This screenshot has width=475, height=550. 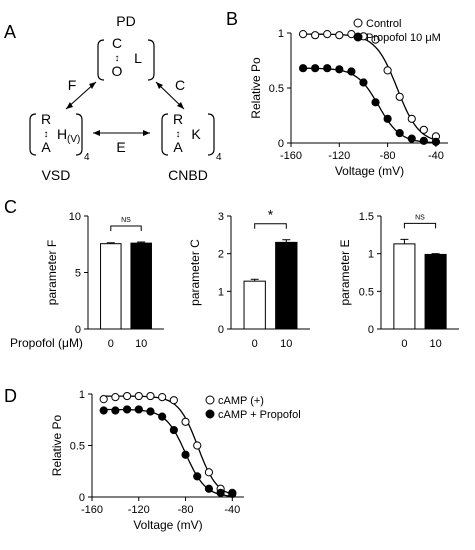 What do you see at coordinates (151, 60) in the screenshot?
I see `pd-bracket-right` at bounding box center [151, 60].